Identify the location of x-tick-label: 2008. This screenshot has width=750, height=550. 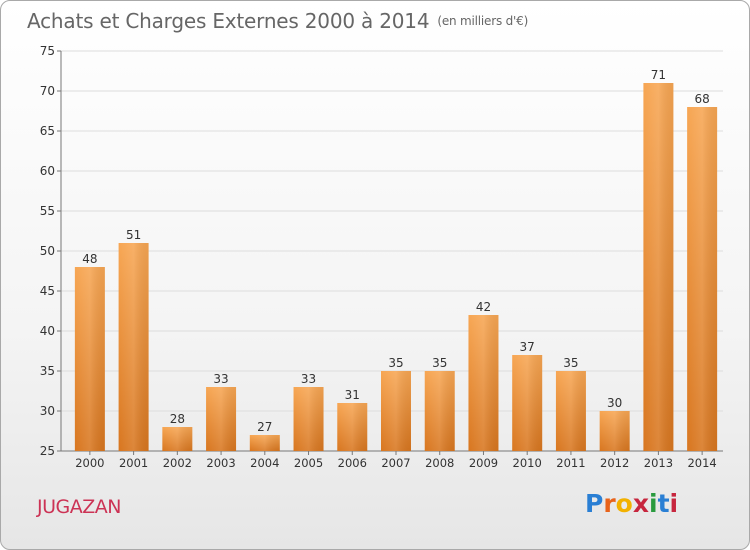
(439, 463).